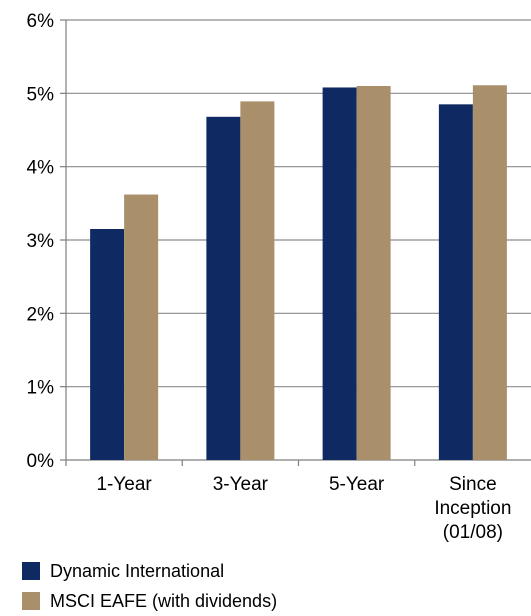 The image size is (531, 616). I want to click on x-category-label: 1-Year, so click(124, 484).